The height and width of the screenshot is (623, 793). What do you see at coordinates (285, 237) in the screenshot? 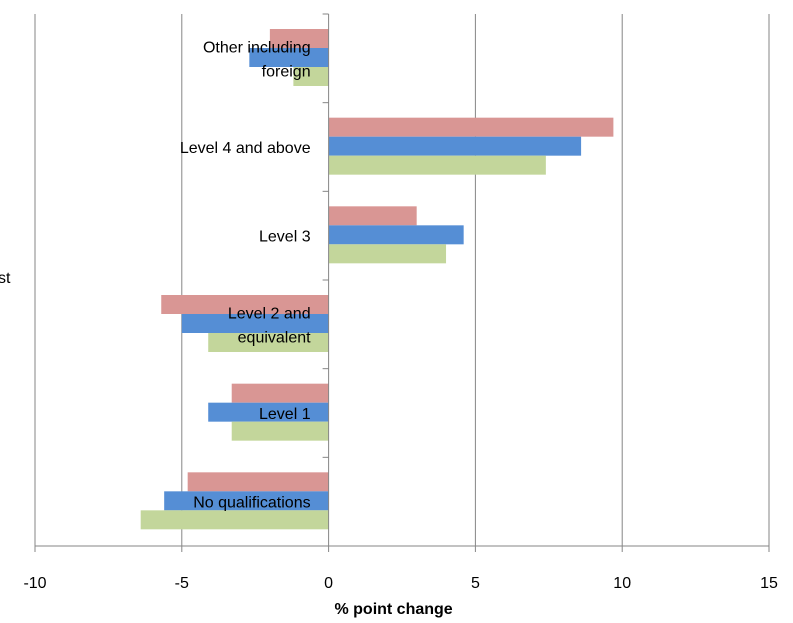
I see `category-label: Level 3` at bounding box center [285, 237].